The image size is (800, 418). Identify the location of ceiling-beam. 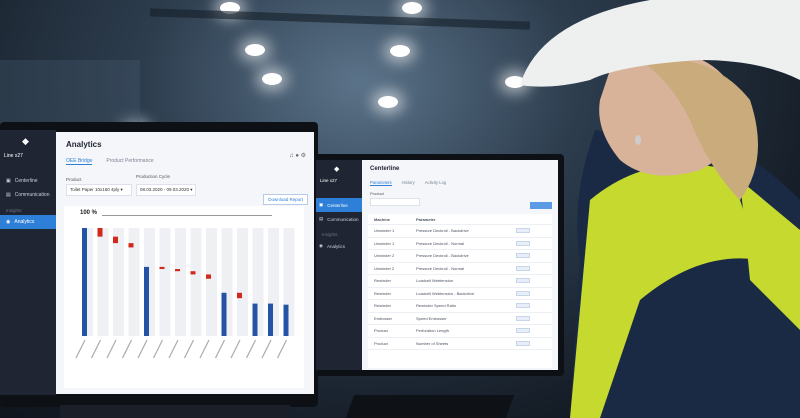
(340, 19).